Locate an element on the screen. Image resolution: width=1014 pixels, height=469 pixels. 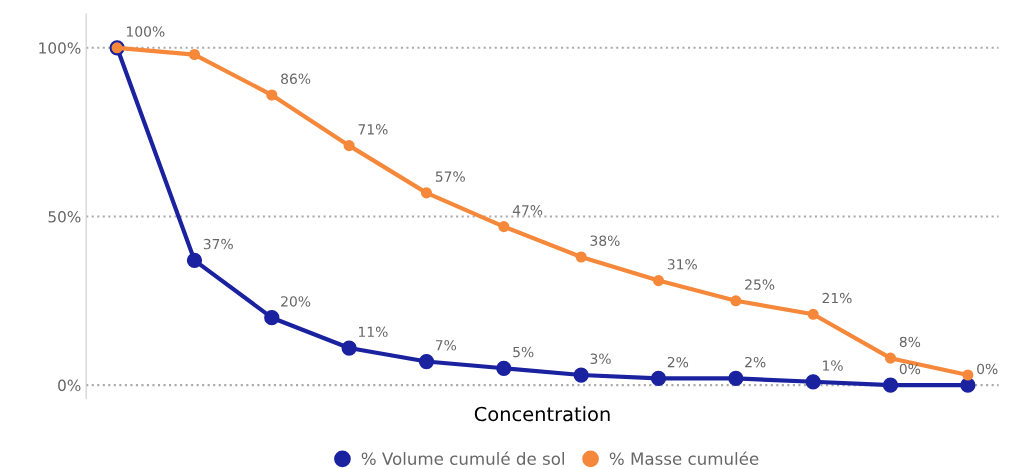
y-tick-label: 50% is located at coordinates (64, 216).